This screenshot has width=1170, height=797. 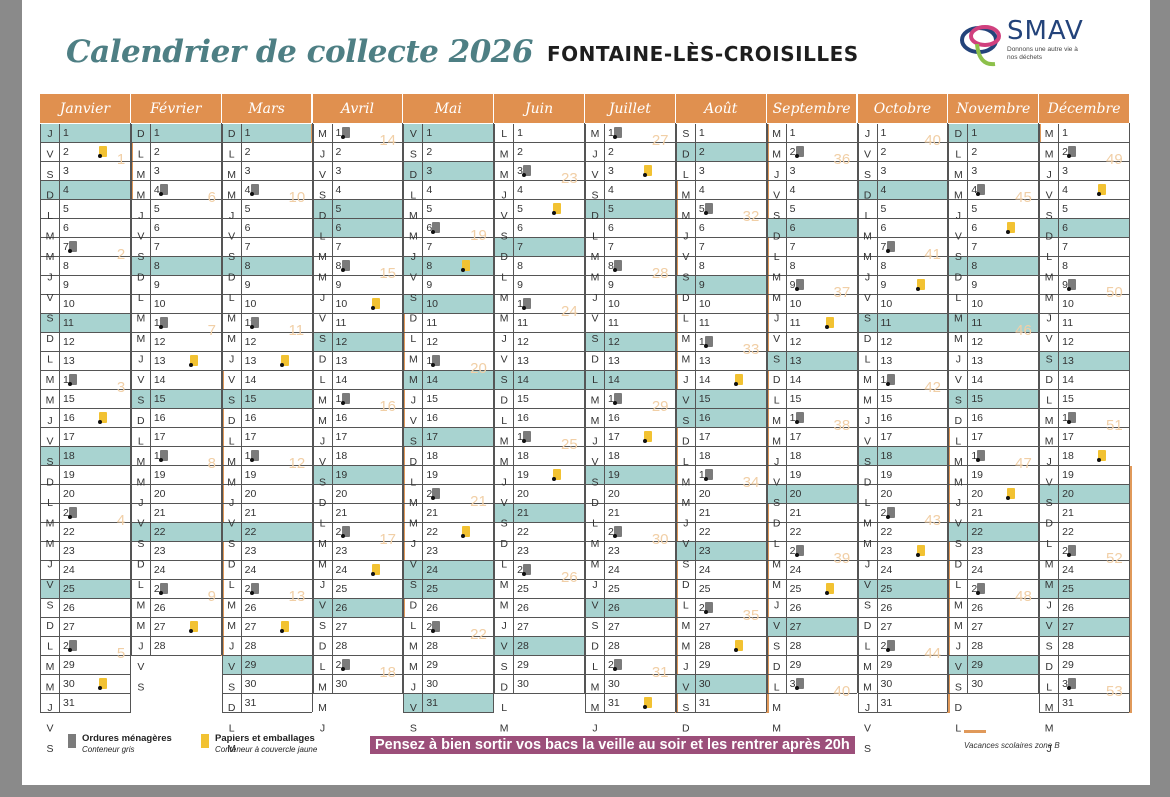 I want to click on week-number: 50, so click(x=1114, y=292).